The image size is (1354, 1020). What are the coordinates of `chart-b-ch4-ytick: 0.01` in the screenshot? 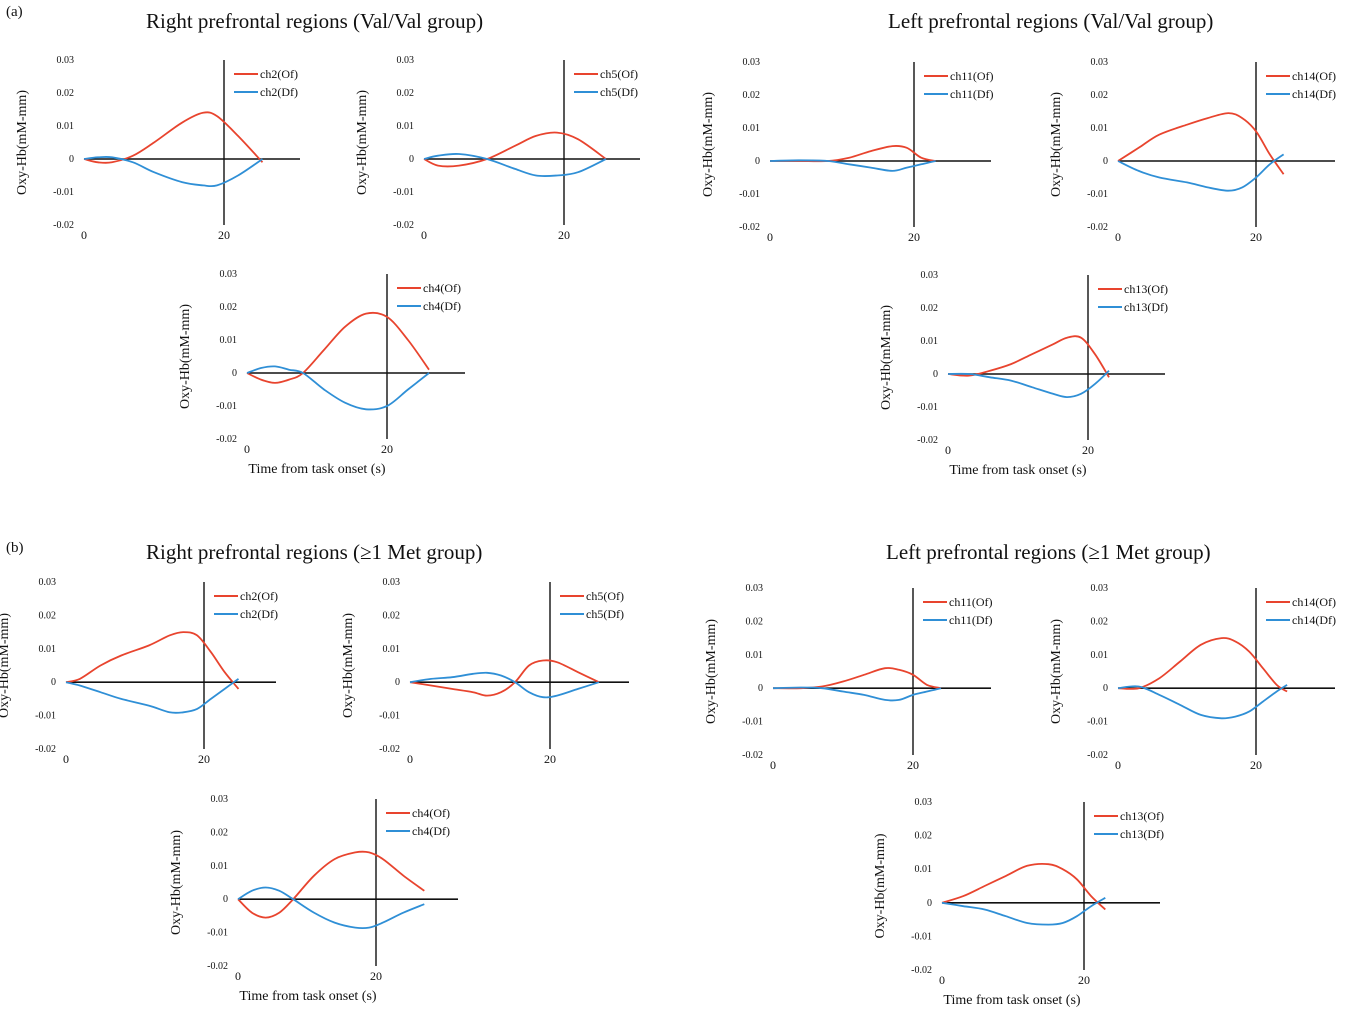 It's located at (220, 866).